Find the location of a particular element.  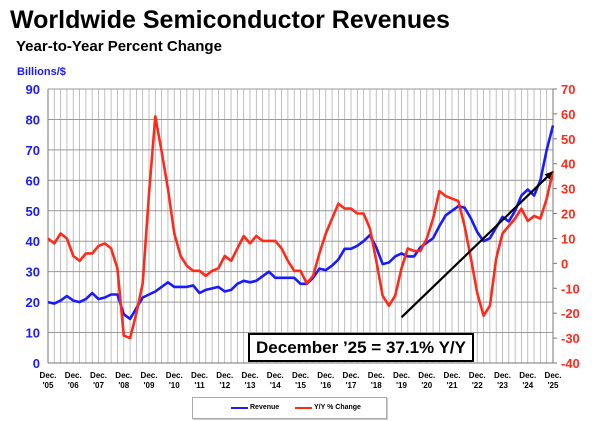

legend-item-yy: Y/Y % Change is located at coordinates (328, 407).